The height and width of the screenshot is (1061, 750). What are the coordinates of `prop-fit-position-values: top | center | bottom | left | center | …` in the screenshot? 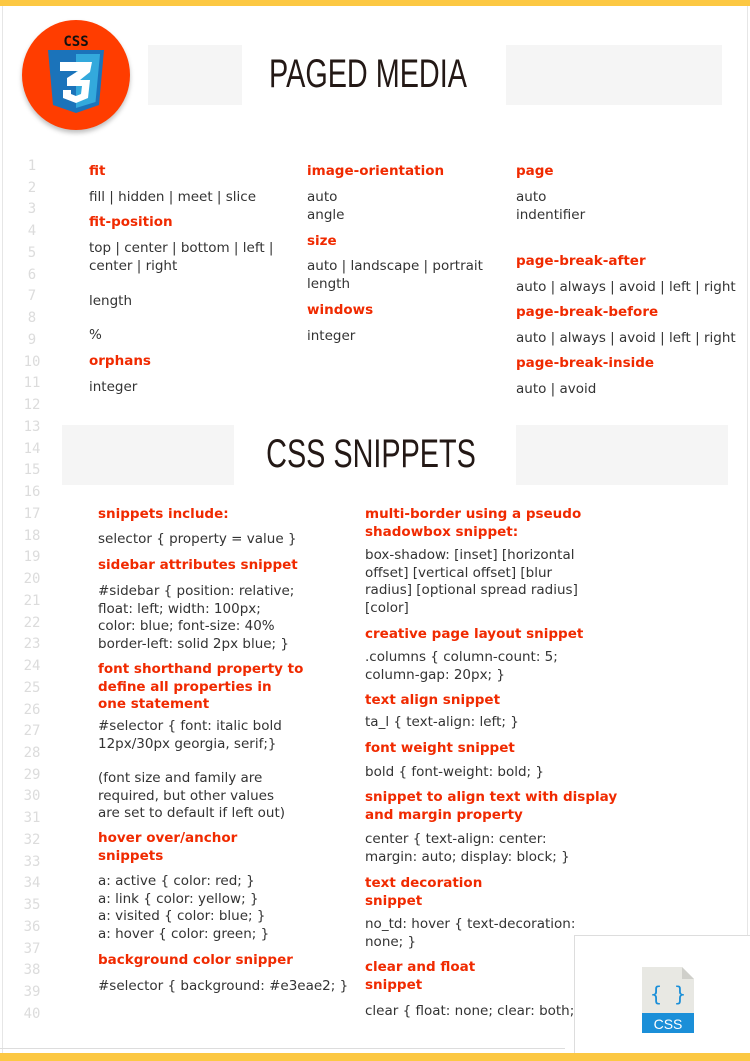 It's located at (181, 257).